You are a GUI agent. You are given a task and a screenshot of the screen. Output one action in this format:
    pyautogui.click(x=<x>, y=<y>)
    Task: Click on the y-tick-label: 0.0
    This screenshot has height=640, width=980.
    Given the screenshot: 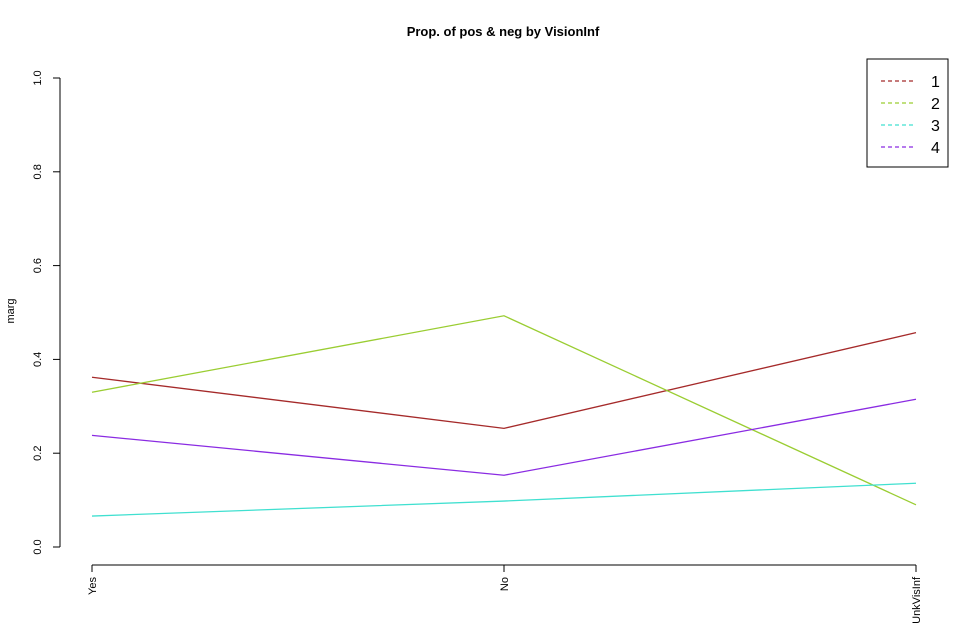 What is the action you would take?
    pyautogui.click(x=38, y=546)
    